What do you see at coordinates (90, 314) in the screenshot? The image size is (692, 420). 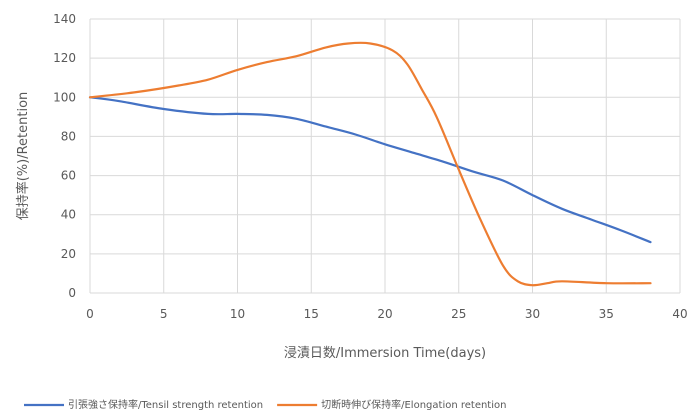 I see `x-tick-label: 0` at bounding box center [90, 314].